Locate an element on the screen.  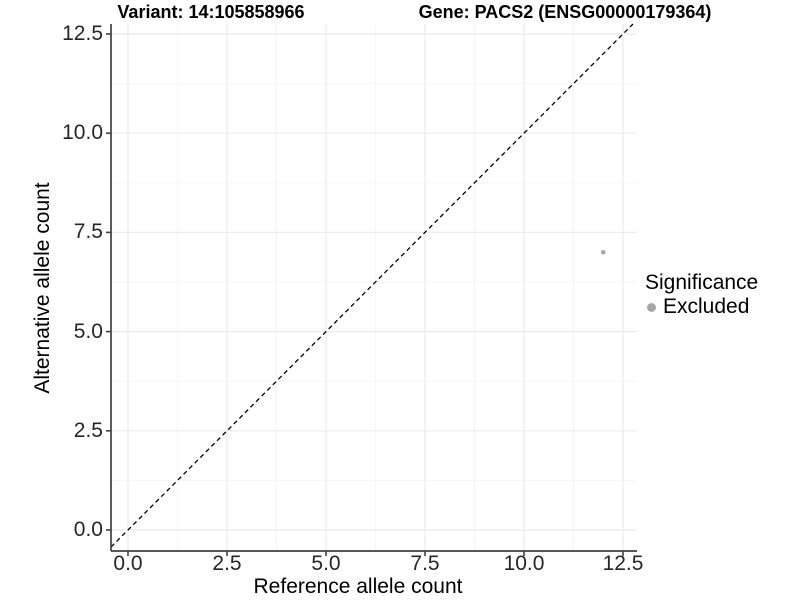
x-tick-label: 12.5 is located at coordinates (623, 563).